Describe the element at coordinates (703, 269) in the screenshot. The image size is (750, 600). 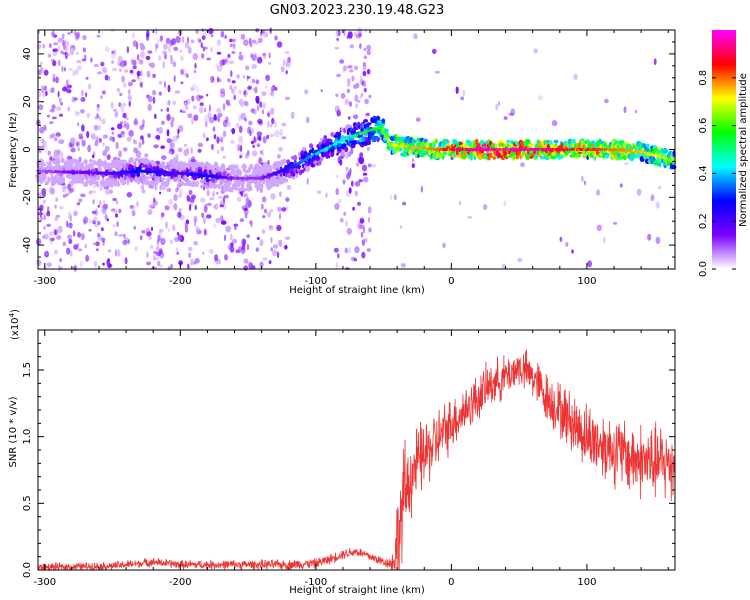
I see `colorbar-tick-label: 0.0` at that location.